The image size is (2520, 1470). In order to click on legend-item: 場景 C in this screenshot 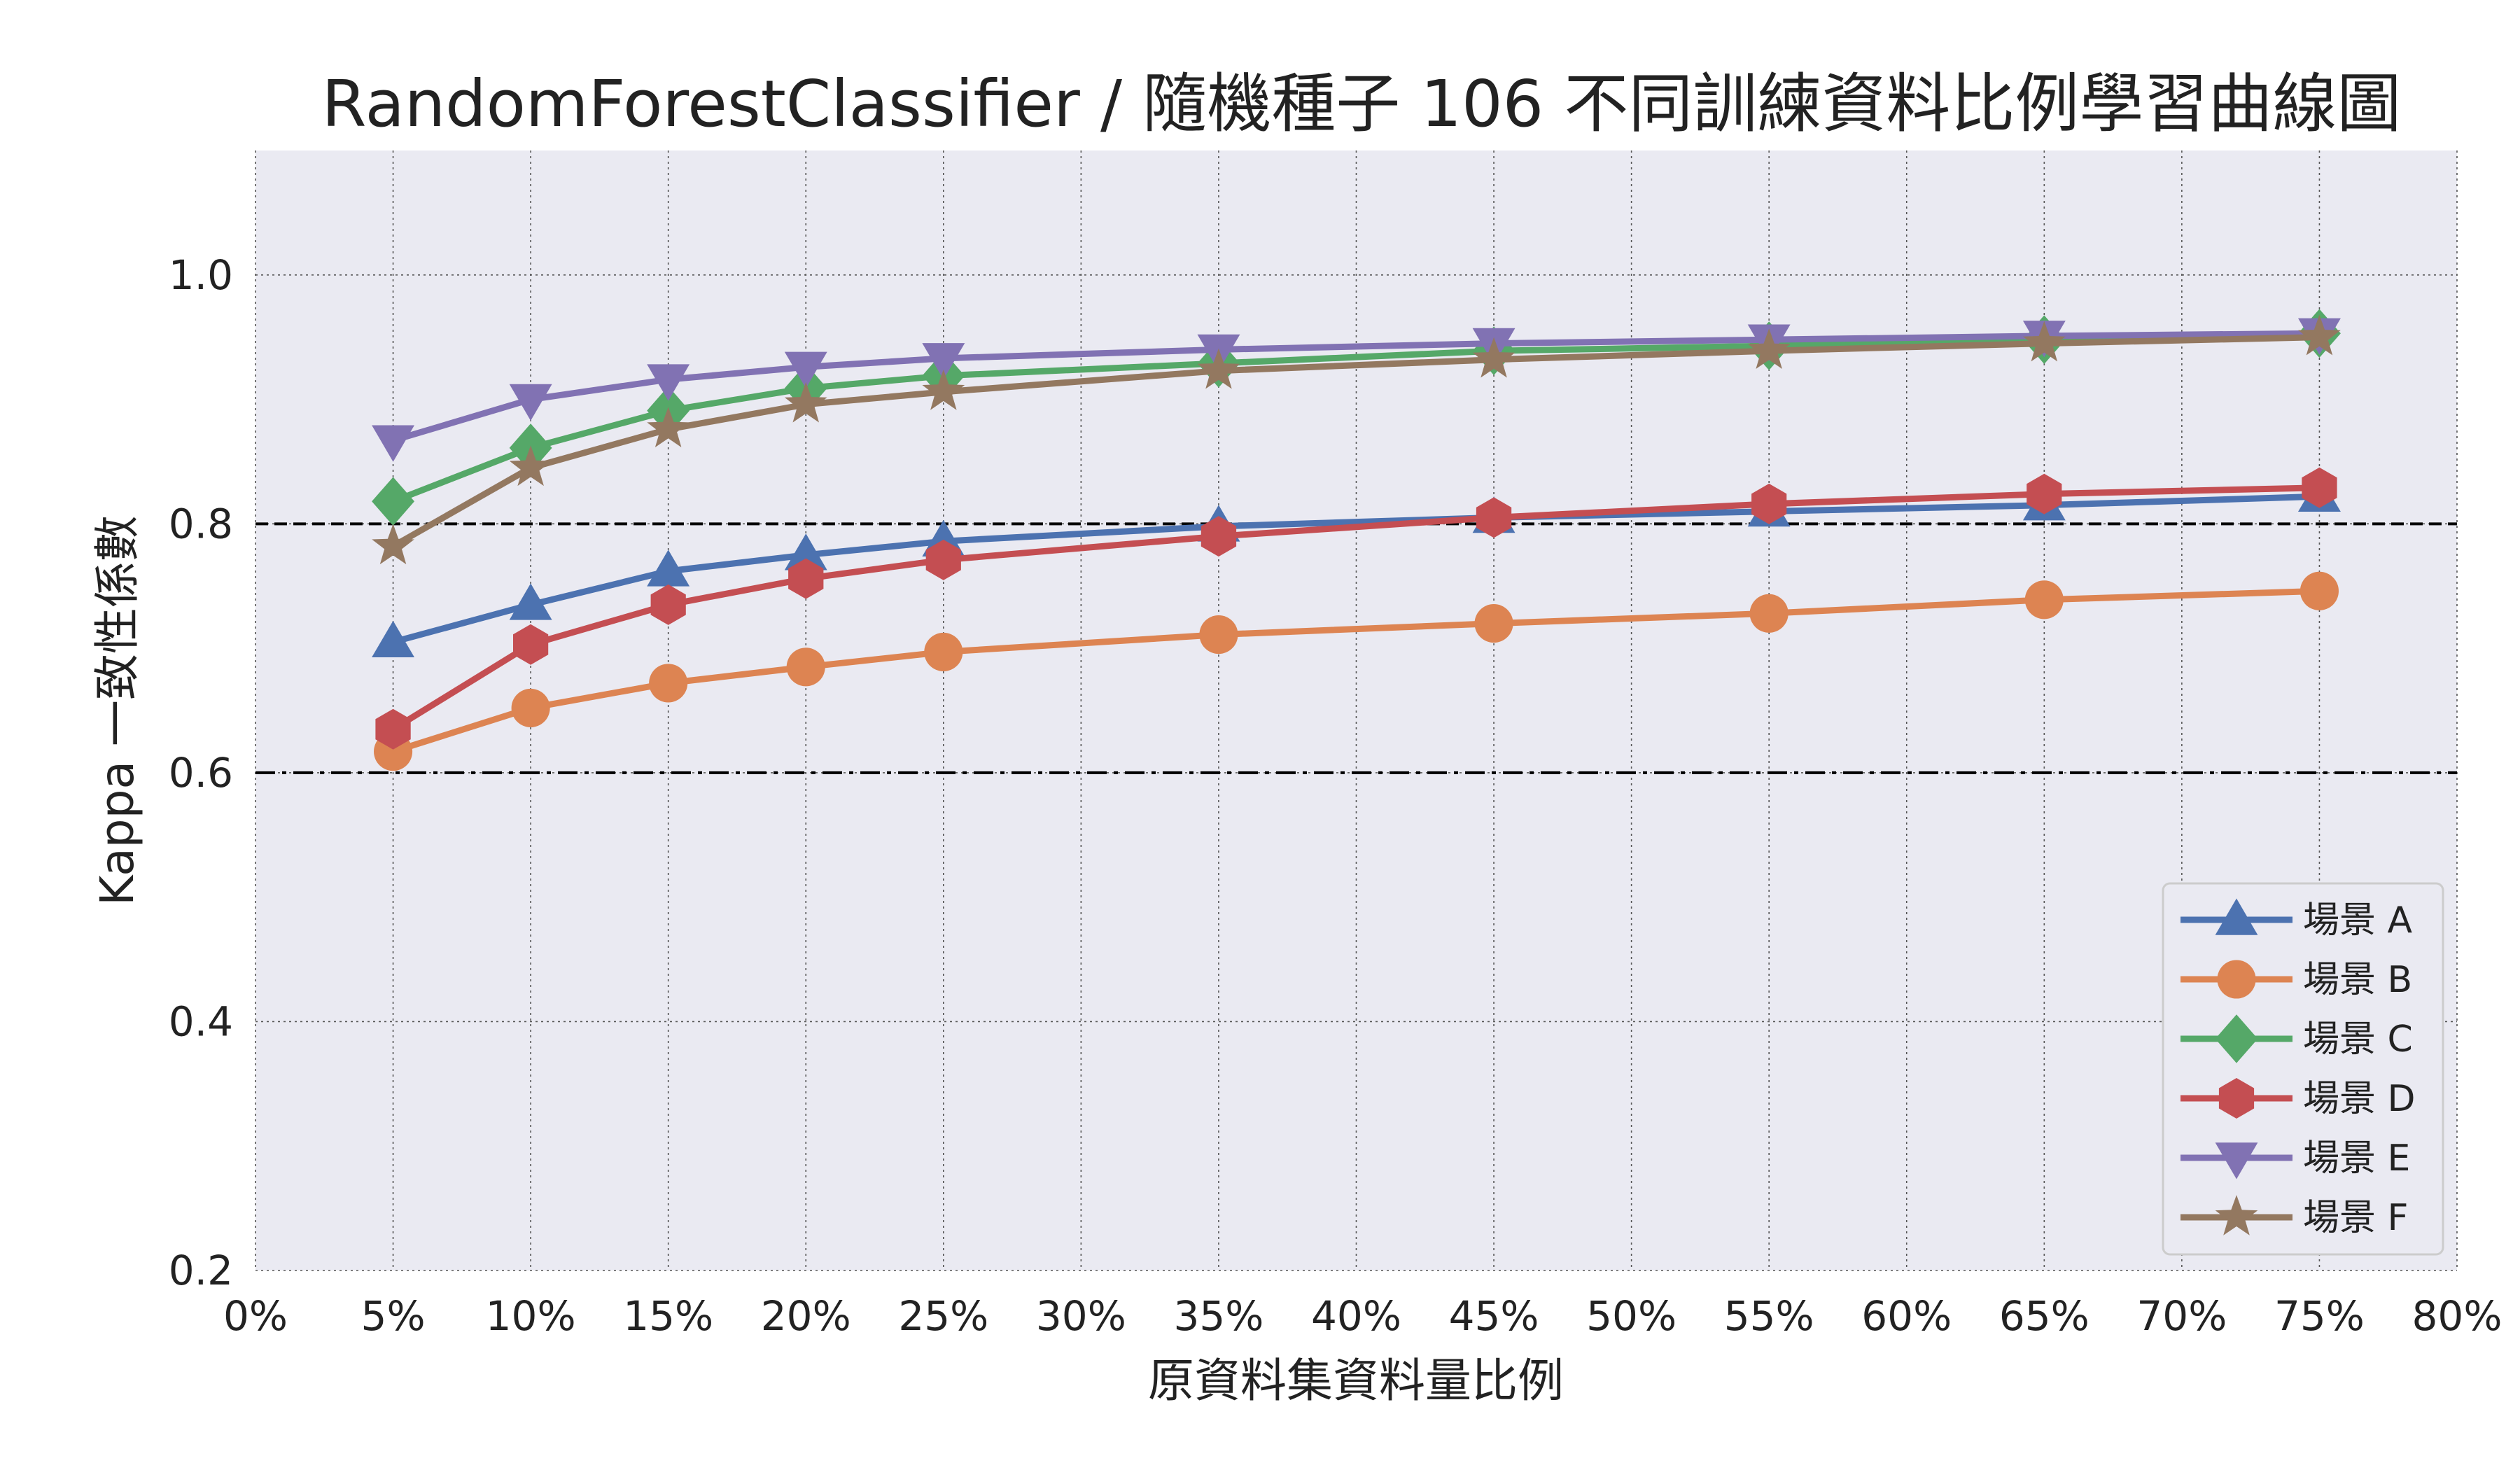, I will do `click(2296, 1038)`.